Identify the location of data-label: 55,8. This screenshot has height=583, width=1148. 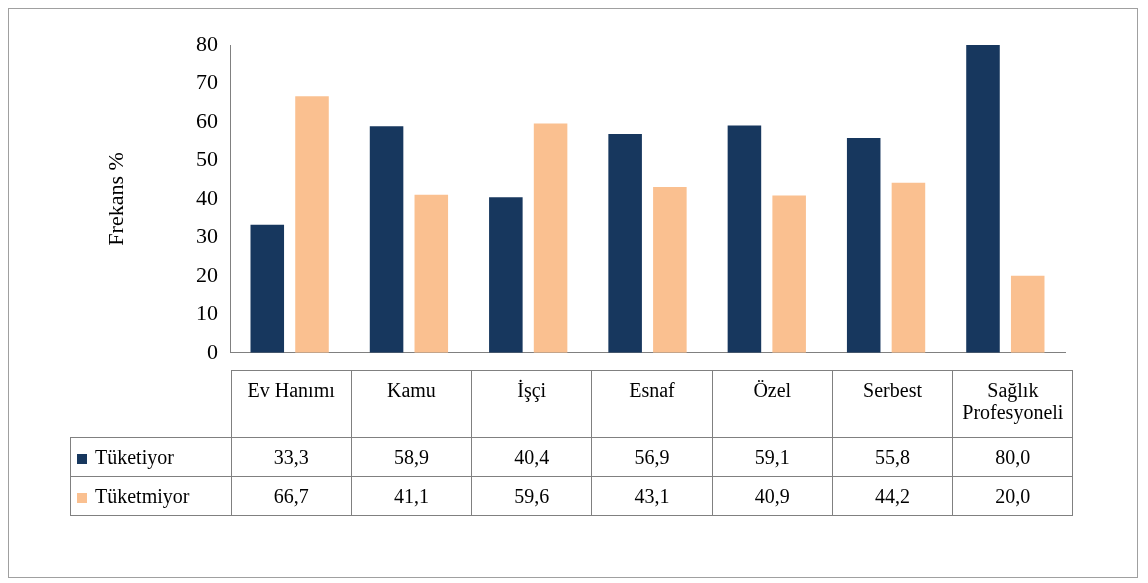
(892, 457).